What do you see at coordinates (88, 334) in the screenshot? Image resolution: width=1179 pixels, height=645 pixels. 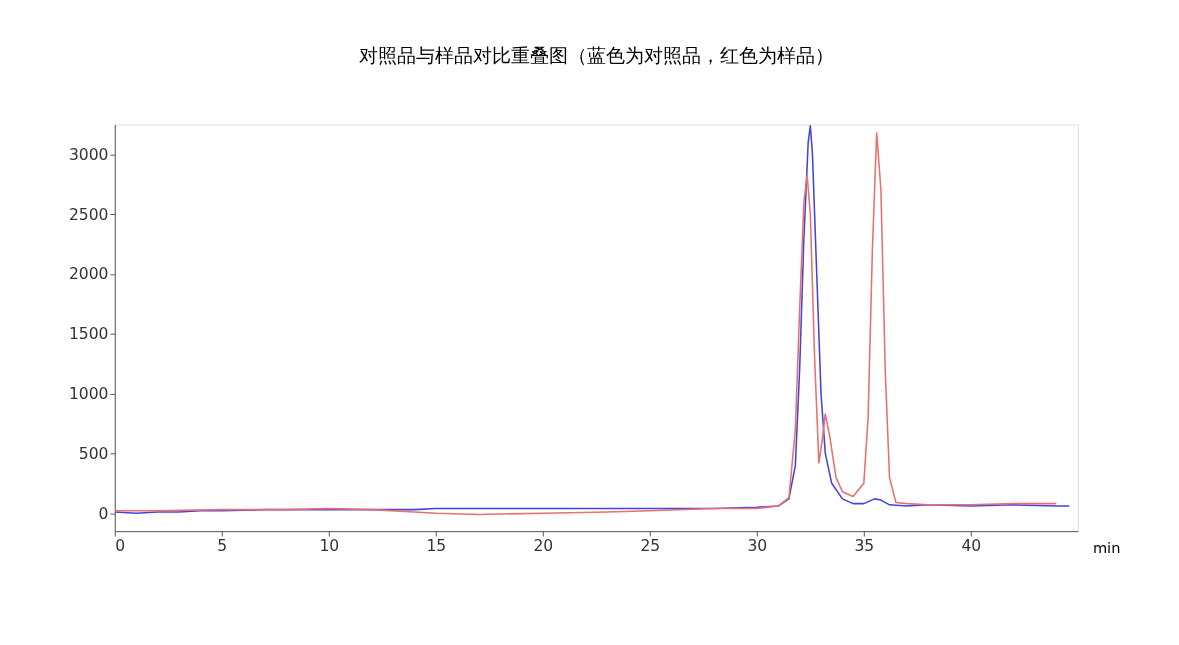 I see `y-tick-label: 1500` at bounding box center [88, 334].